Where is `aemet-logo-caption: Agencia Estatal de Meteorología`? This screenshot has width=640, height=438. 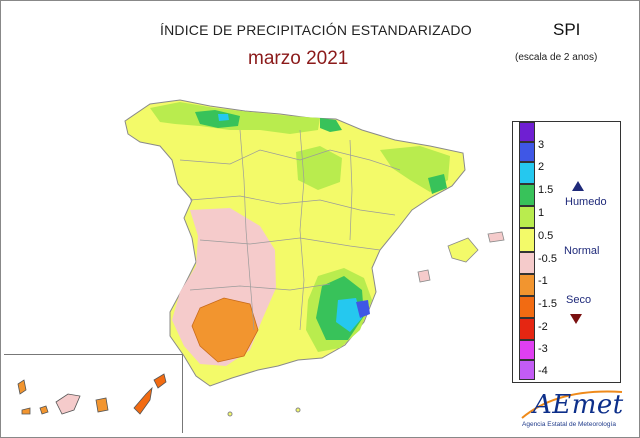
aemet-logo-caption: Agencia Estatal de Meteorología is located at coordinates (569, 424).